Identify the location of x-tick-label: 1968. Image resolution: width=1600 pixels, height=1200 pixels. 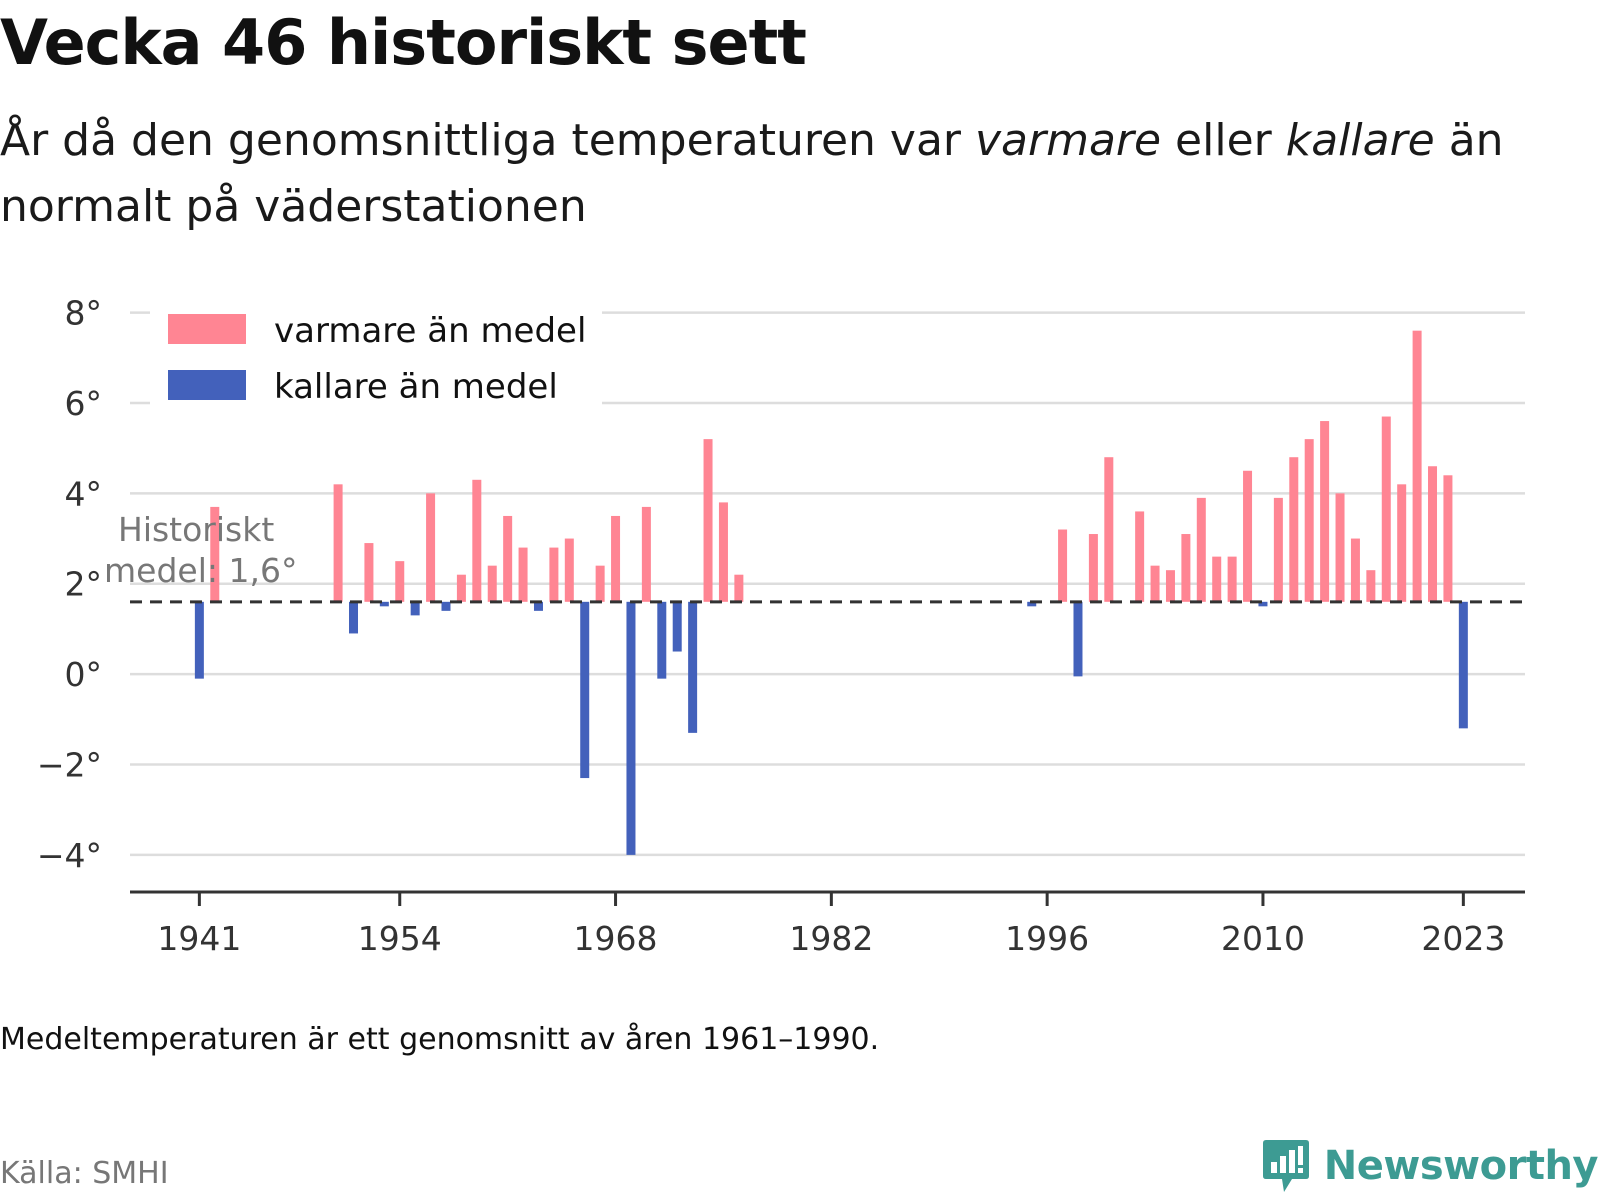
(616, 938).